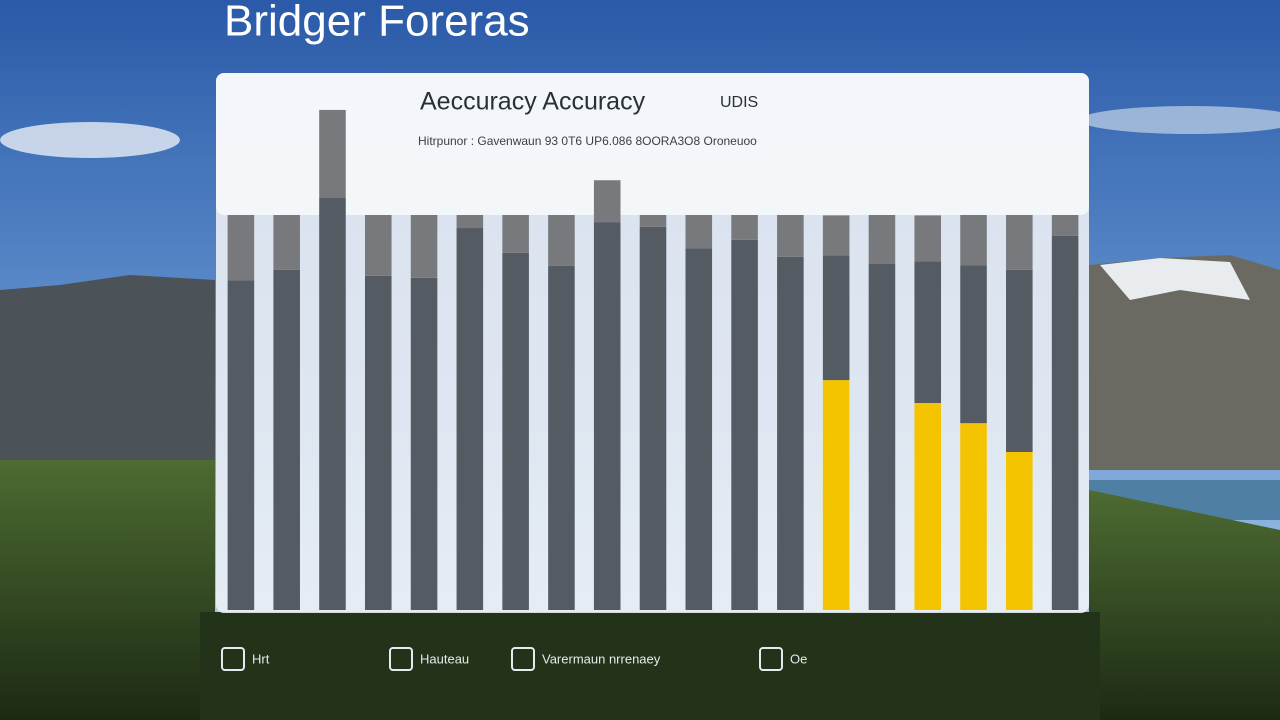 The width and height of the screenshot is (1280, 720). Describe the element at coordinates (444, 658) in the screenshot. I see `footer-label: Hauteau` at that location.